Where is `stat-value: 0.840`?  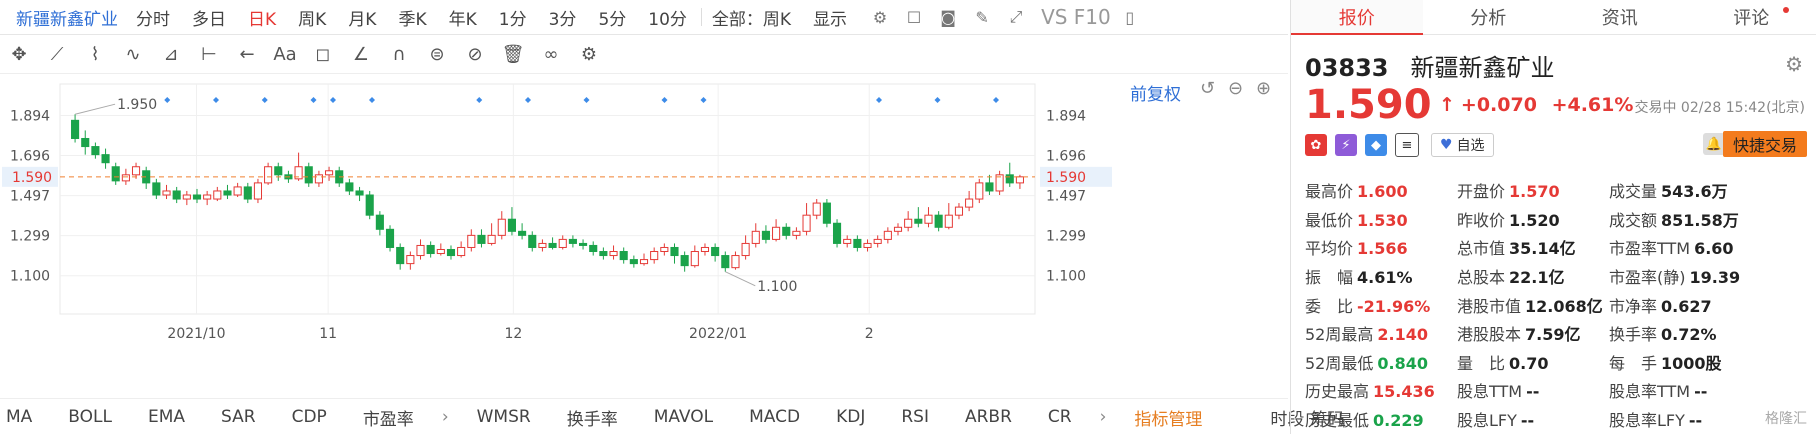 stat-value: 0.840 is located at coordinates (1402, 363).